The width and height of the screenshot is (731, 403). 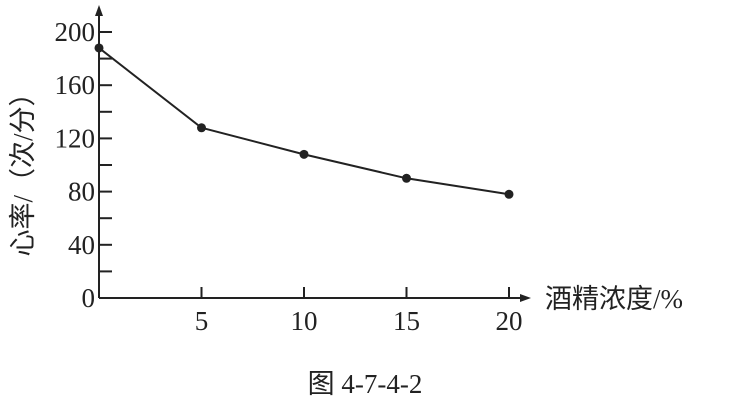 I want to click on x-axis-arrow, so click(x=525, y=298).